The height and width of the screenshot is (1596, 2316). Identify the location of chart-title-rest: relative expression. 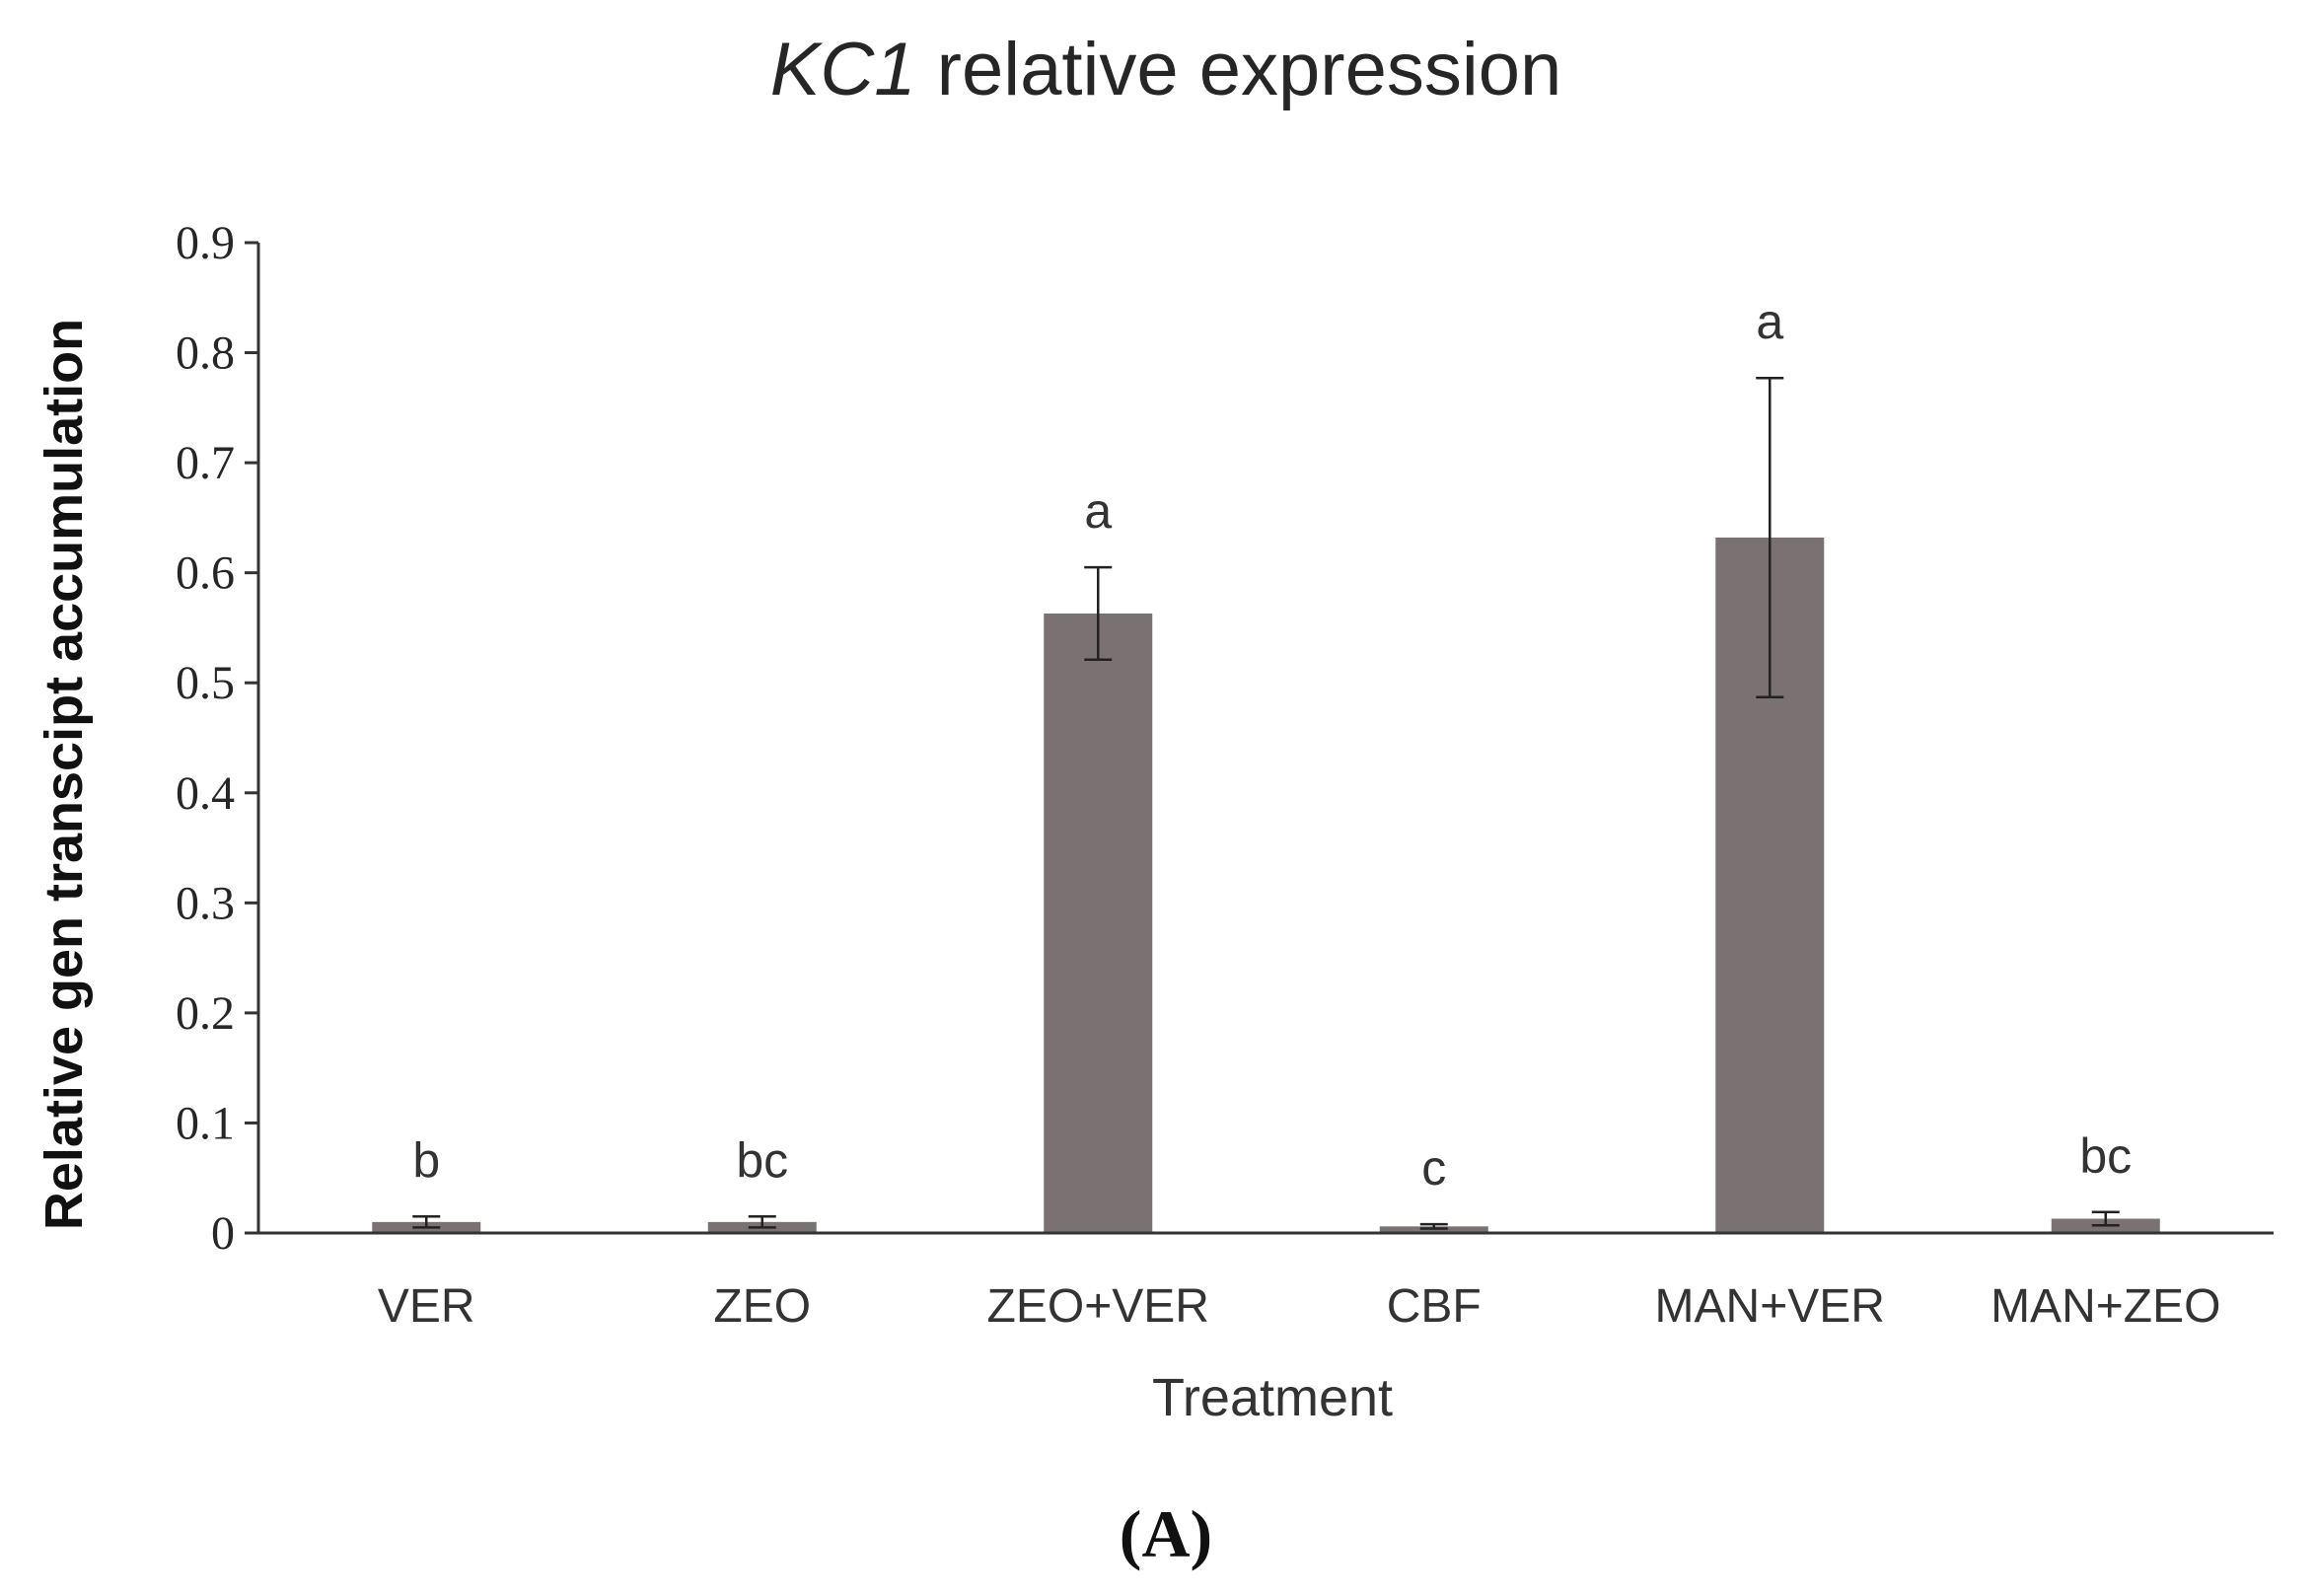
(1239, 69).